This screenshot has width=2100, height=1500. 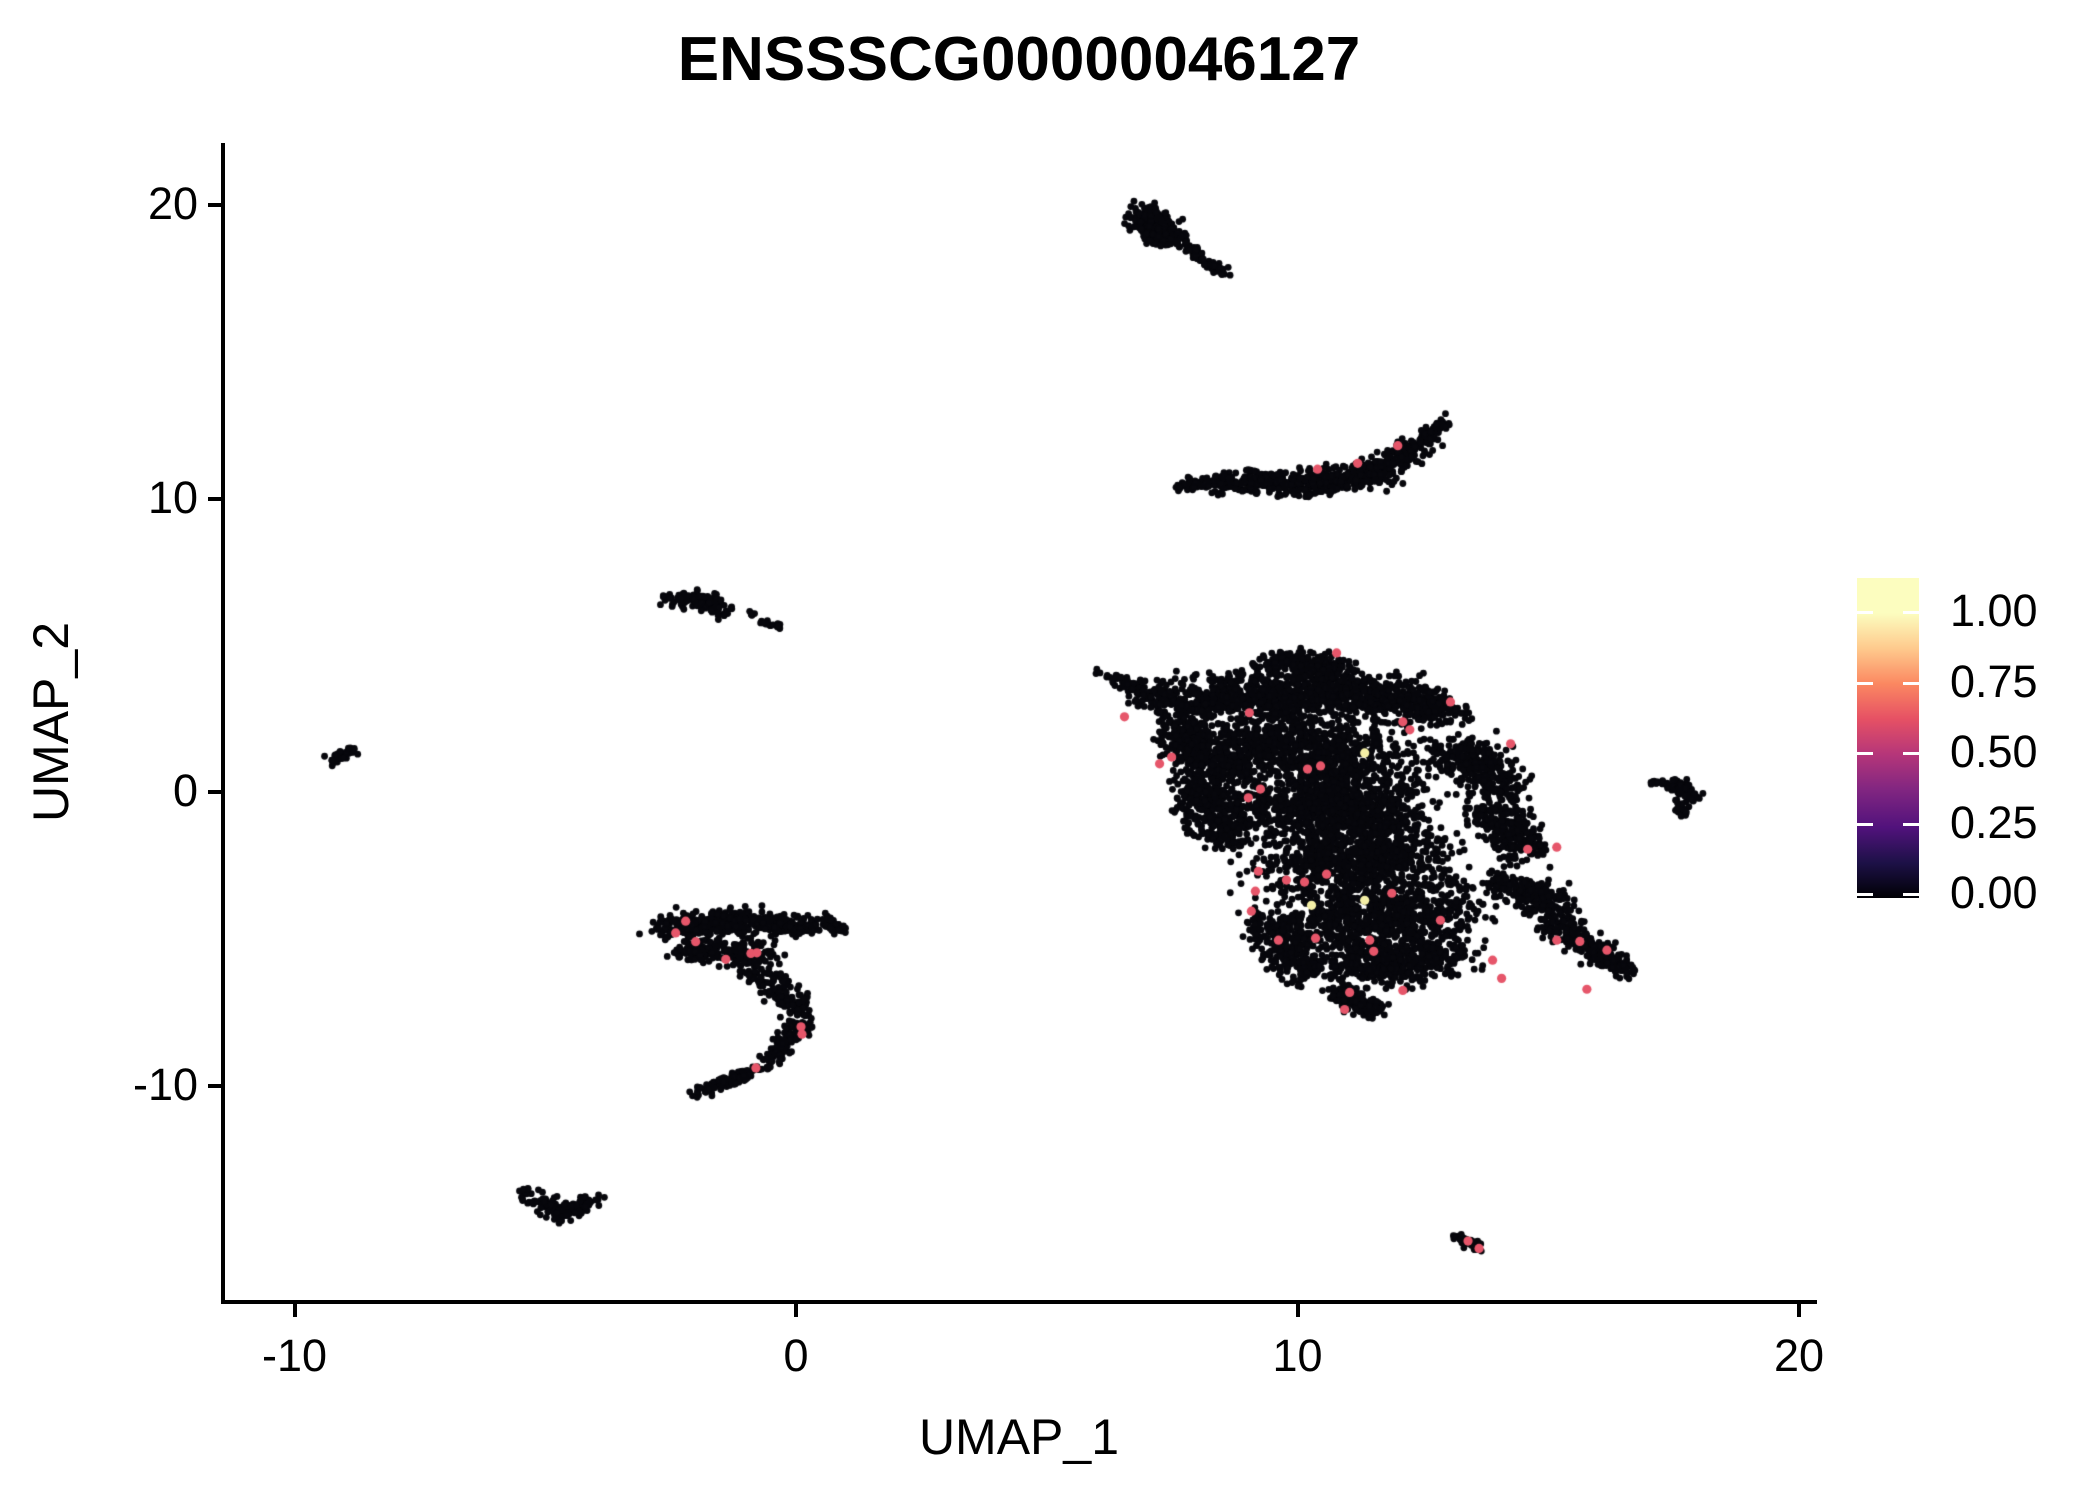 What do you see at coordinates (172, 203) in the screenshot?
I see `y-tick-label: 20` at bounding box center [172, 203].